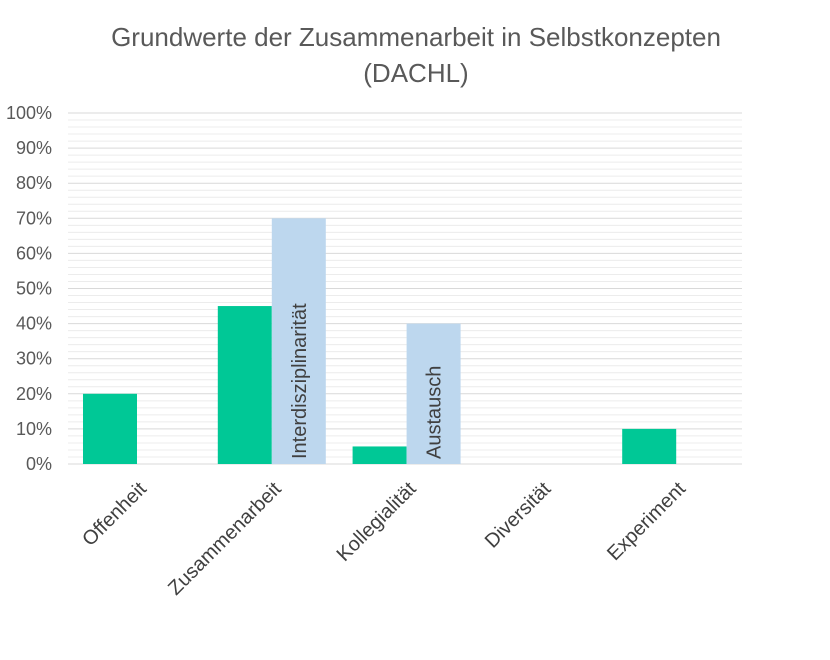 The height and width of the screenshot is (660, 830). What do you see at coordinates (34, 324) in the screenshot?
I see `y-tick-label: 40%` at bounding box center [34, 324].